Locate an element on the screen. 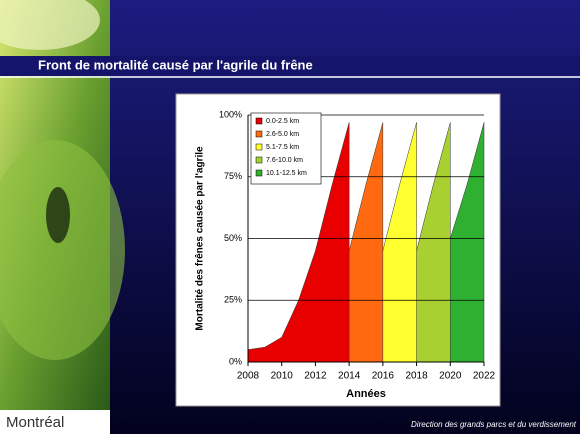 This screenshot has width=580, height=439. legend-box is located at coordinates (286, 148).